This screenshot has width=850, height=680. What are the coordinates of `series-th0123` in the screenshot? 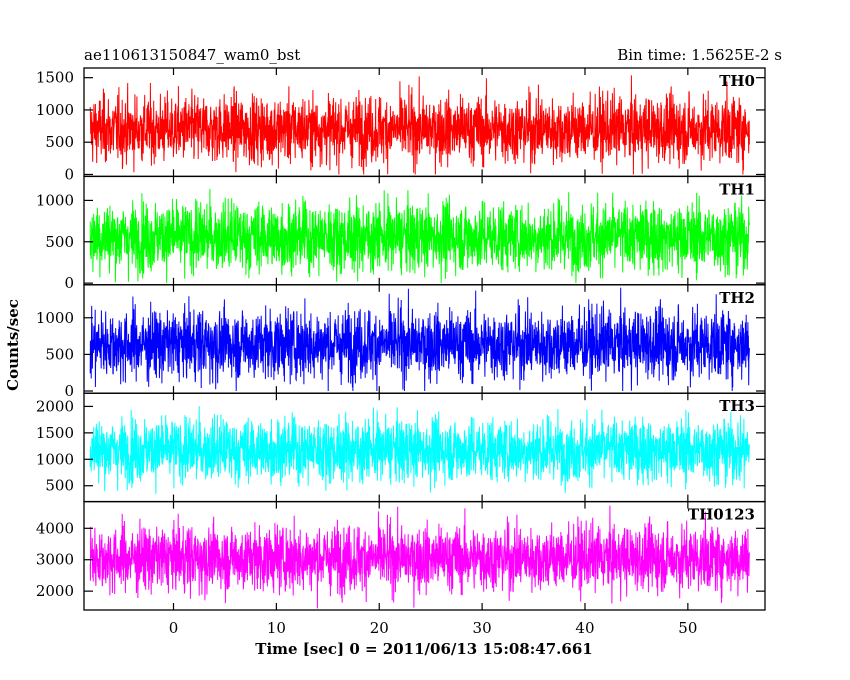 It's located at (419, 557).